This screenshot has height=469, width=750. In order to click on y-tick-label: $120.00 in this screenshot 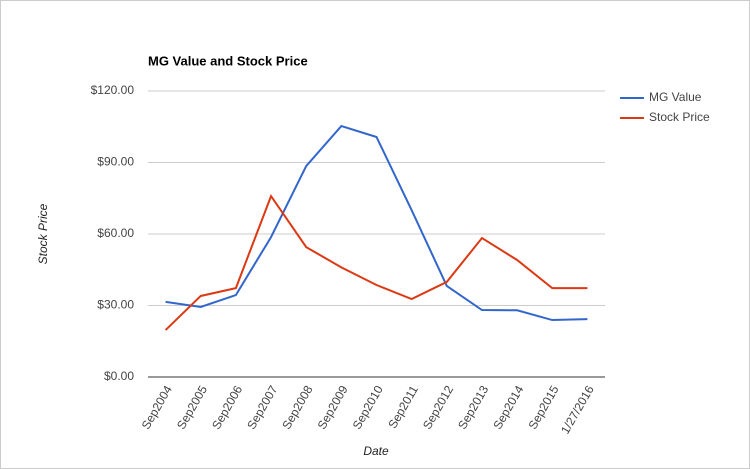, I will do `click(113, 90)`.